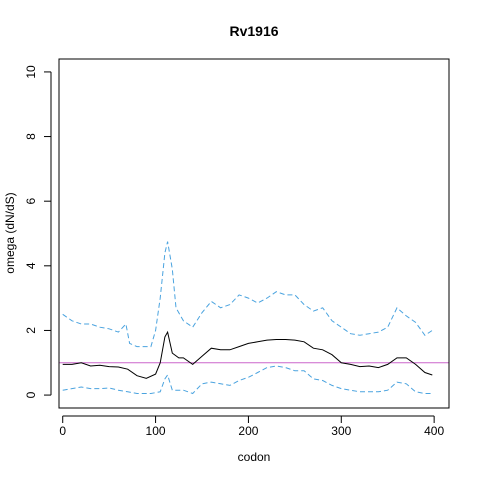 The width and height of the screenshot is (480, 480). Describe the element at coordinates (31, 265) in the screenshot. I see `y-tick-label: 4` at that location.